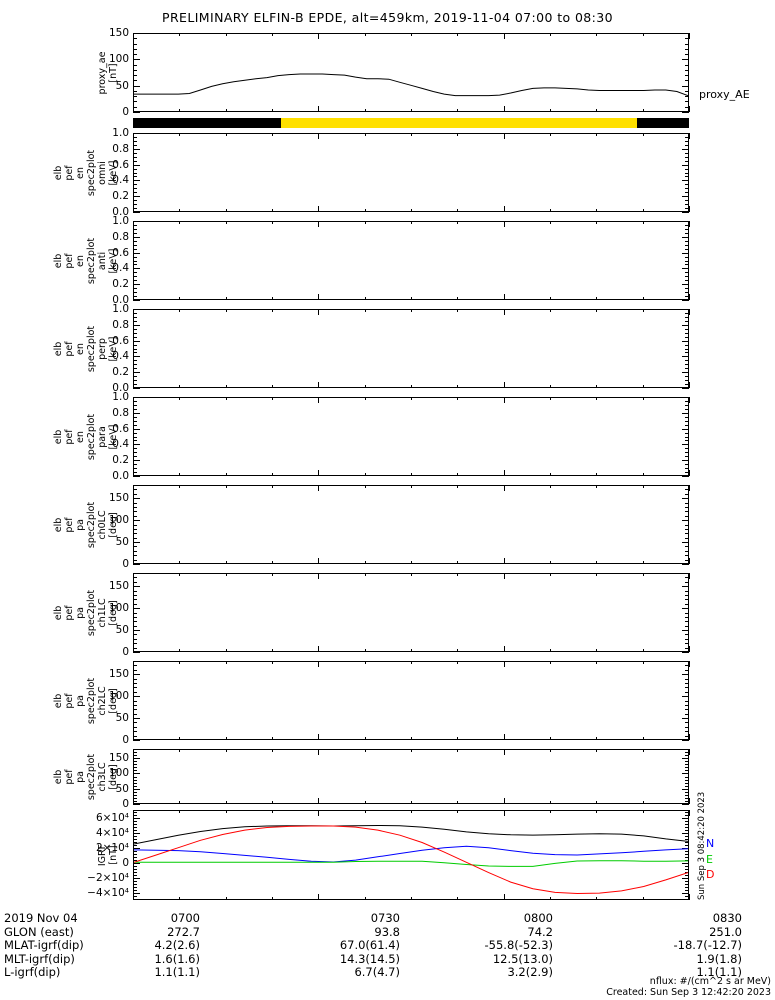  I want to click on trace-proxy_AE, so click(411, 85).